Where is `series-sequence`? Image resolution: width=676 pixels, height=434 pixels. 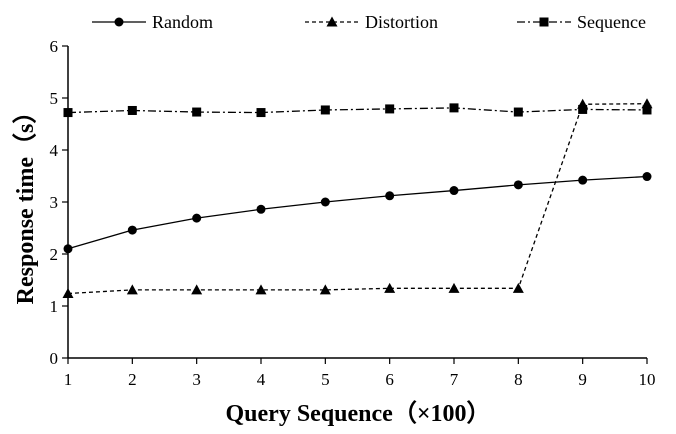
series-sequence is located at coordinates (357, 110).